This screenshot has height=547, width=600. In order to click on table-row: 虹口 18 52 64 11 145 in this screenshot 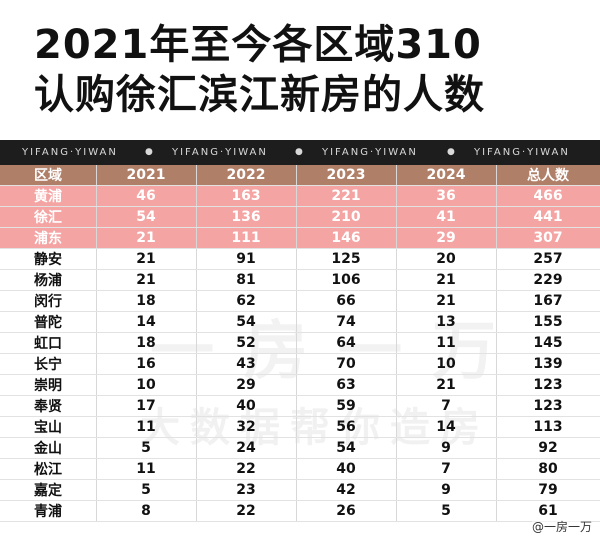, I will do `click(300, 343)`.